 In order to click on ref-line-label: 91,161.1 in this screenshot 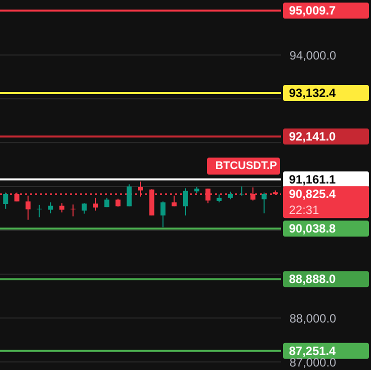, I will do `click(312, 179)`.